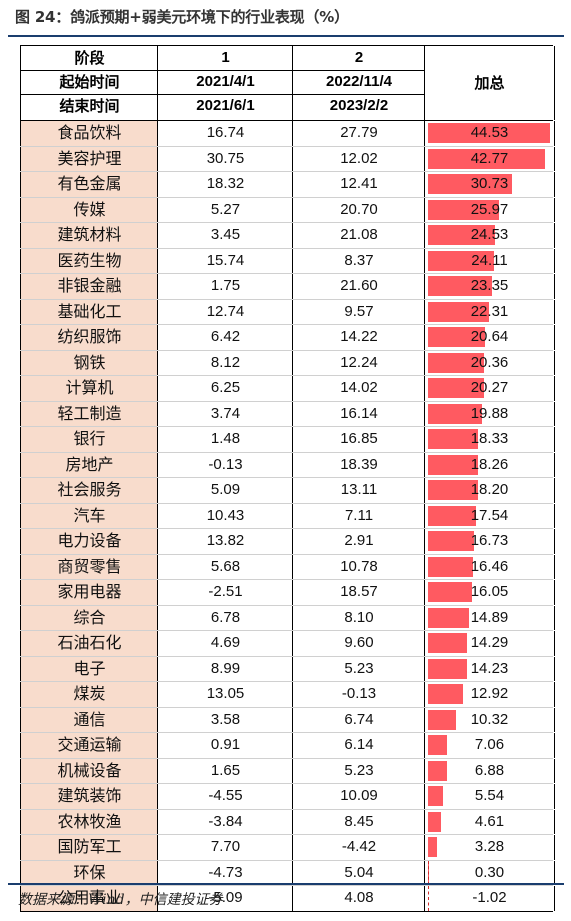 The width and height of the screenshot is (571, 921). What do you see at coordinates (489, 489) in the screenshot?
I see `sum-value: 18.20` at bounding box center [489, 489].